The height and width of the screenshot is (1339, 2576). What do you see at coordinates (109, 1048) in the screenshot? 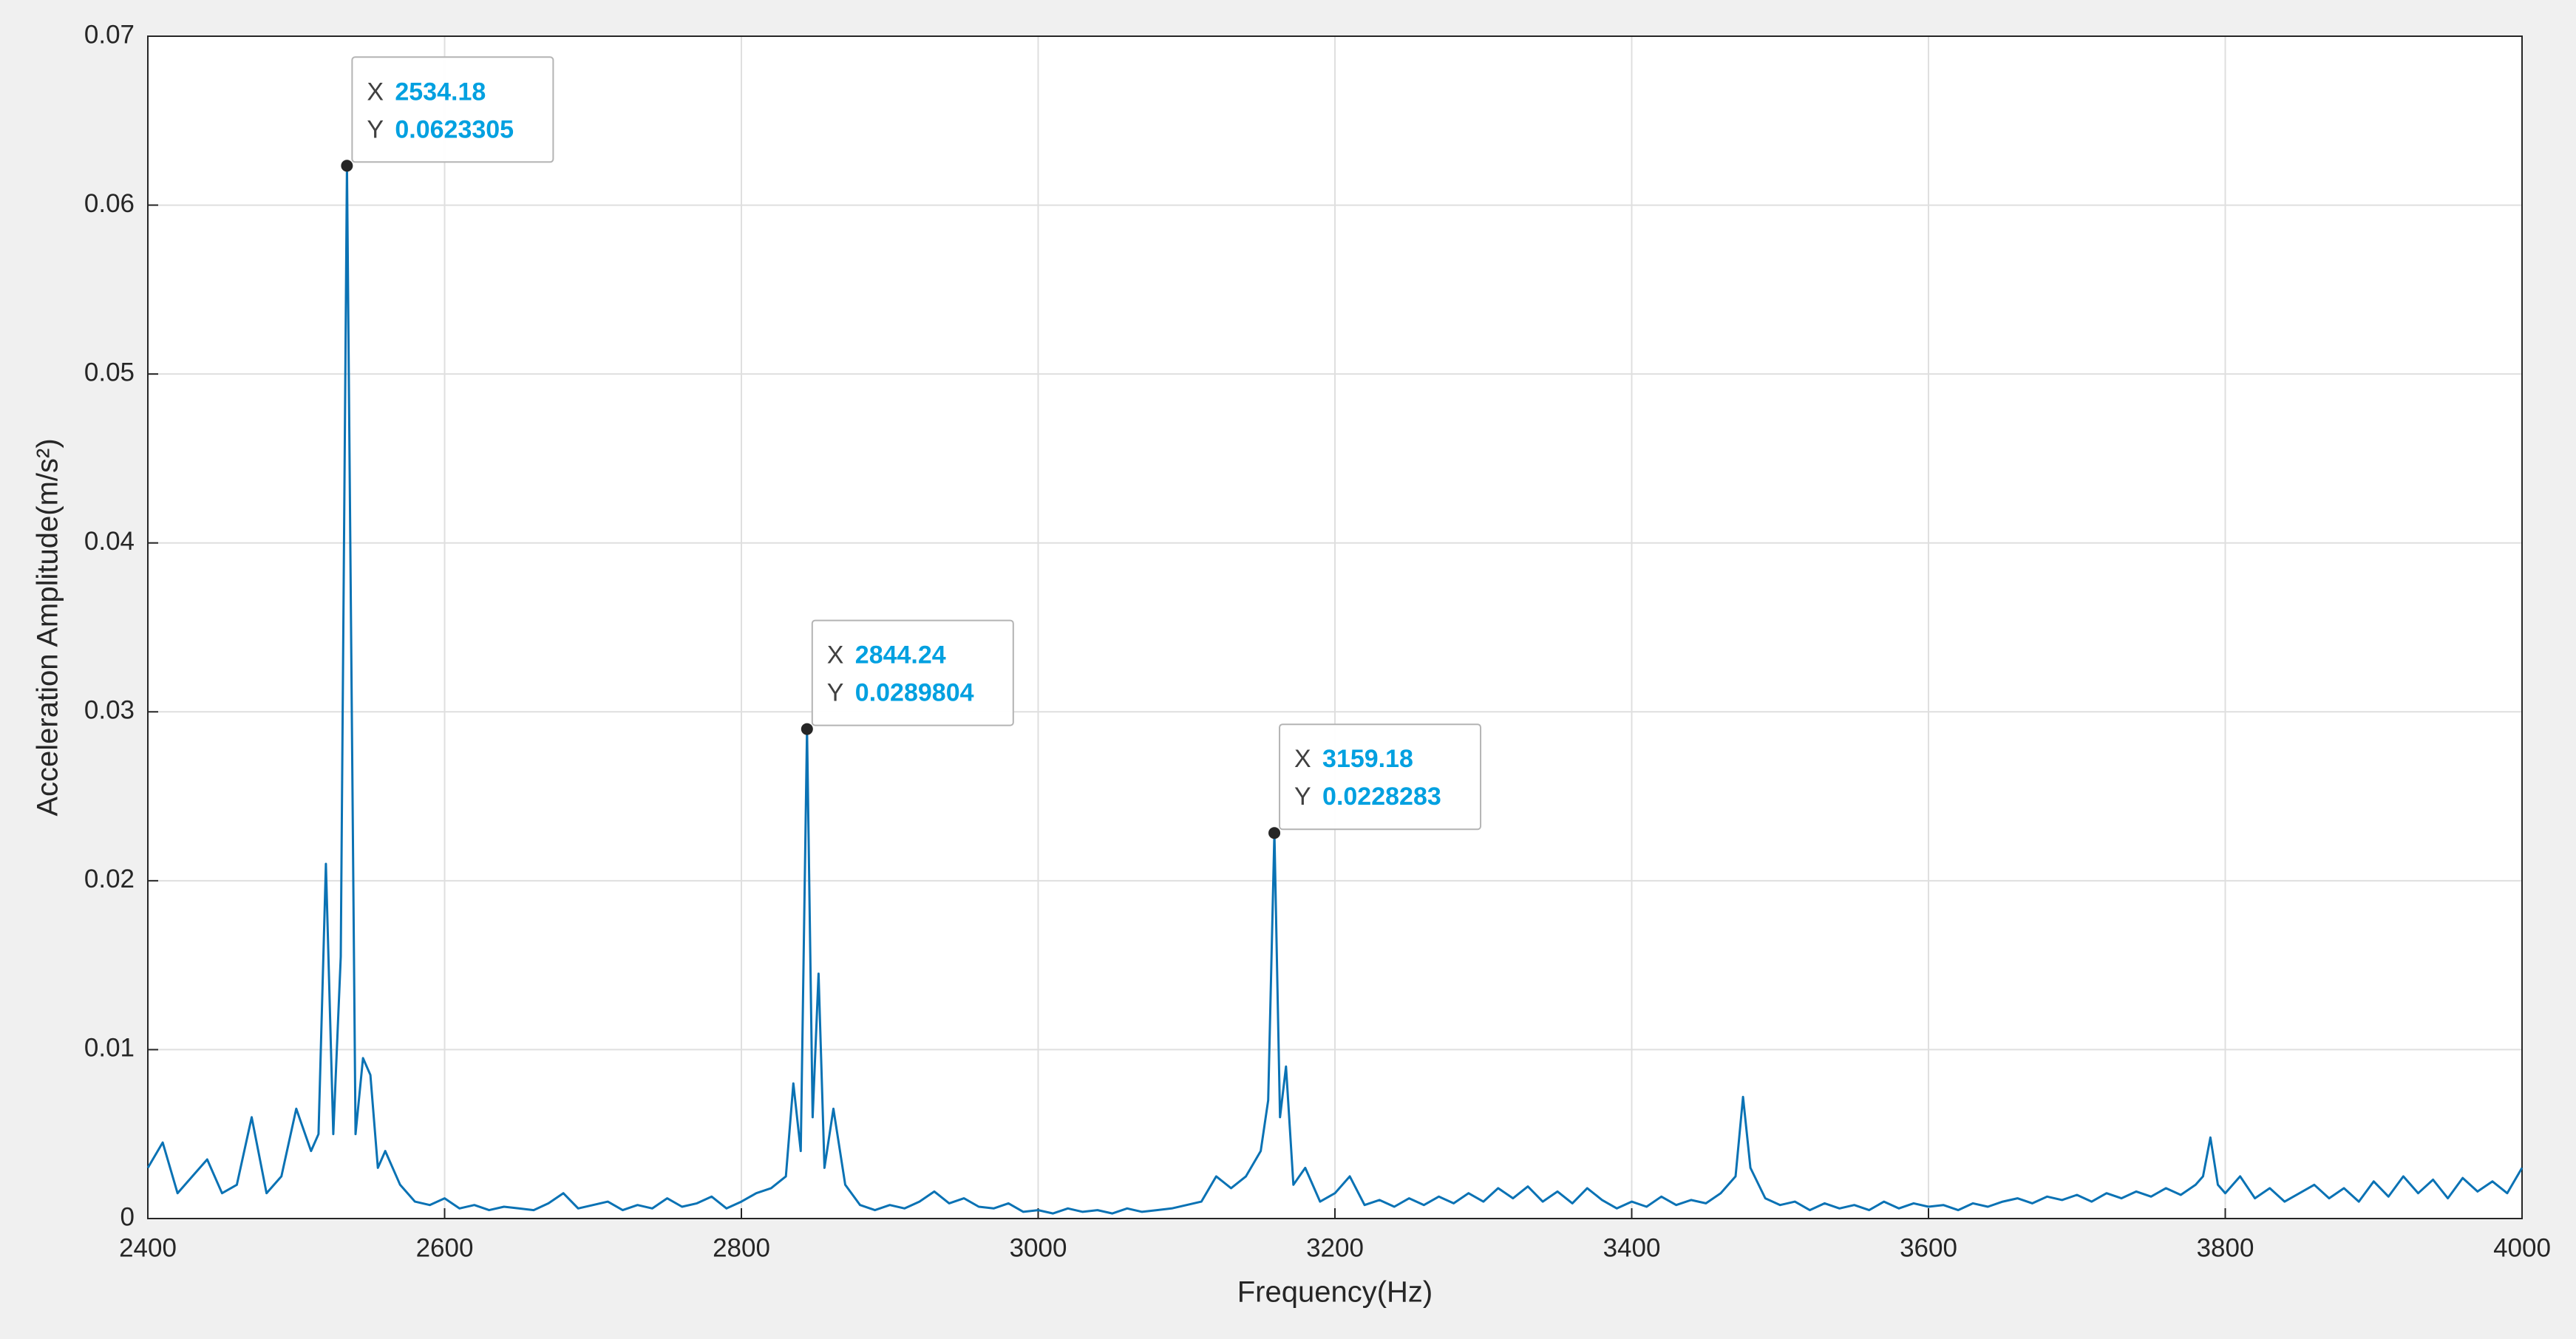
I see `y-tick-label: 0.01` at bounding box center [109, 1048].